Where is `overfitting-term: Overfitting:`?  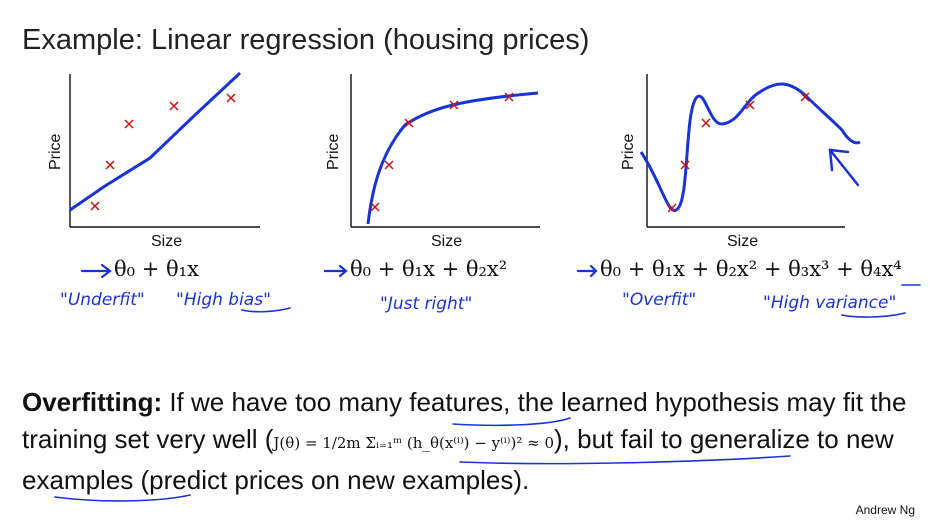
overfitting-term: Overfitting: is located at coordinates (92, 402).